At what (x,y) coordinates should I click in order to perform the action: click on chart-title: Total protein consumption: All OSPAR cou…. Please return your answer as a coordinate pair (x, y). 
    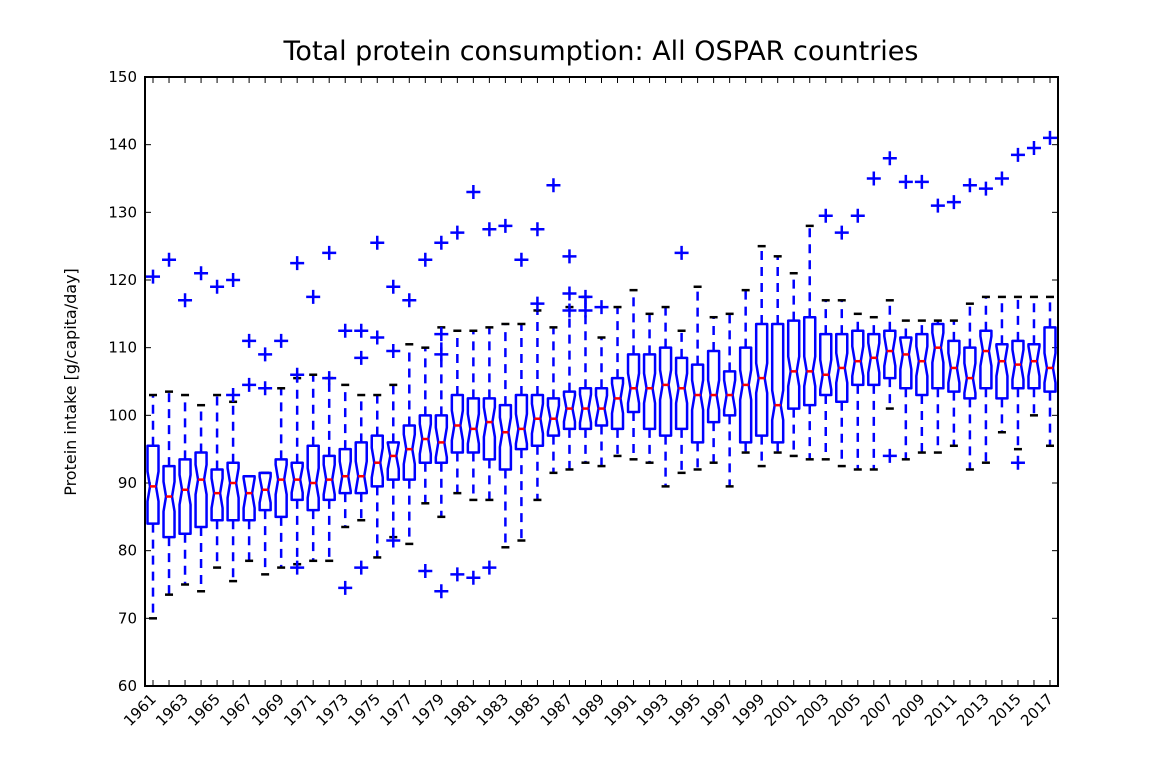
    Looking at the image, I should click on (601, 51).